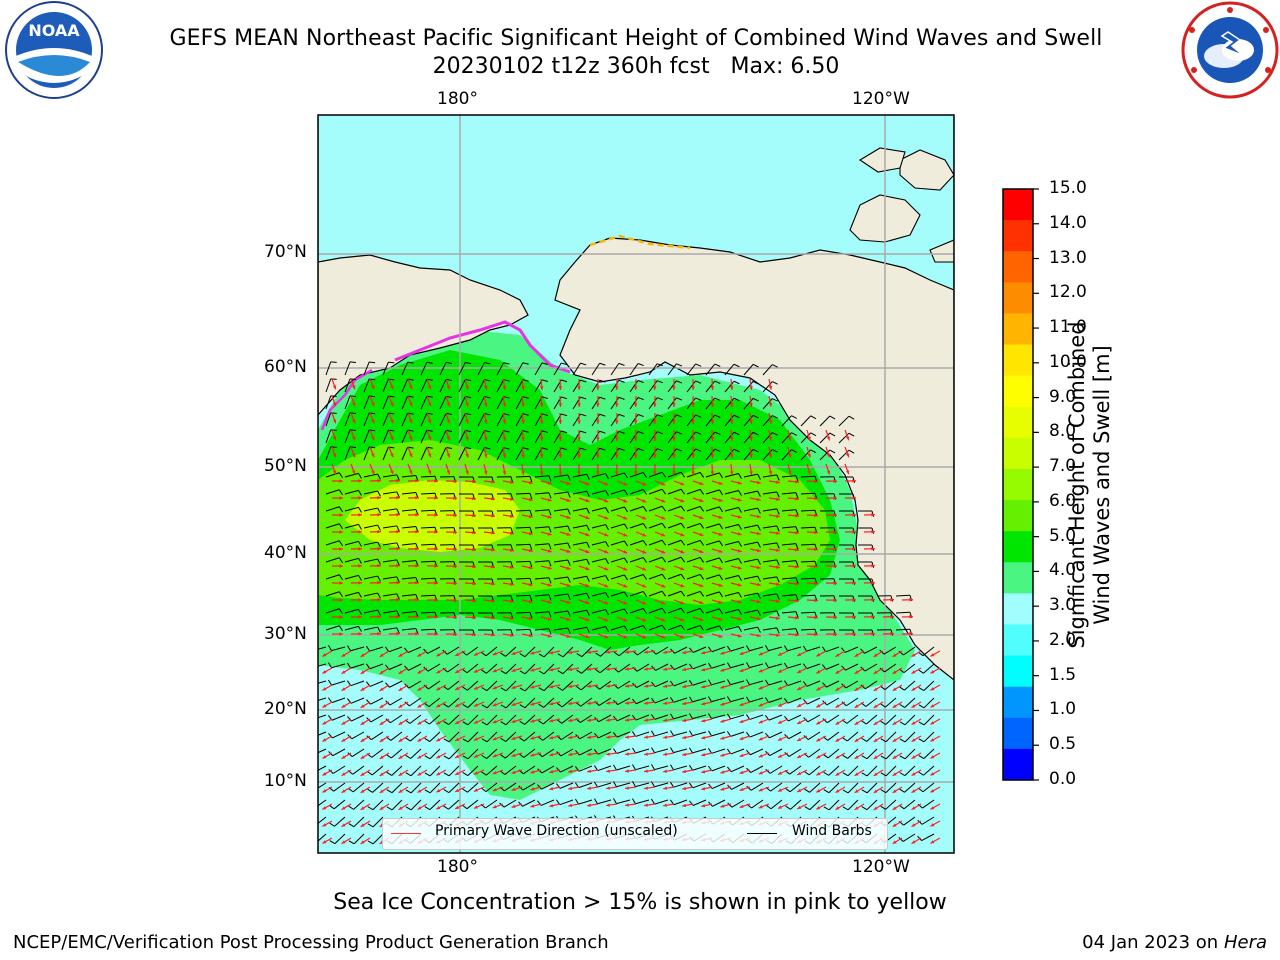  Describe the element at coordinates (881, 99) in the screenshot. I see `lon-top-label-120w: 120°W` at that location.